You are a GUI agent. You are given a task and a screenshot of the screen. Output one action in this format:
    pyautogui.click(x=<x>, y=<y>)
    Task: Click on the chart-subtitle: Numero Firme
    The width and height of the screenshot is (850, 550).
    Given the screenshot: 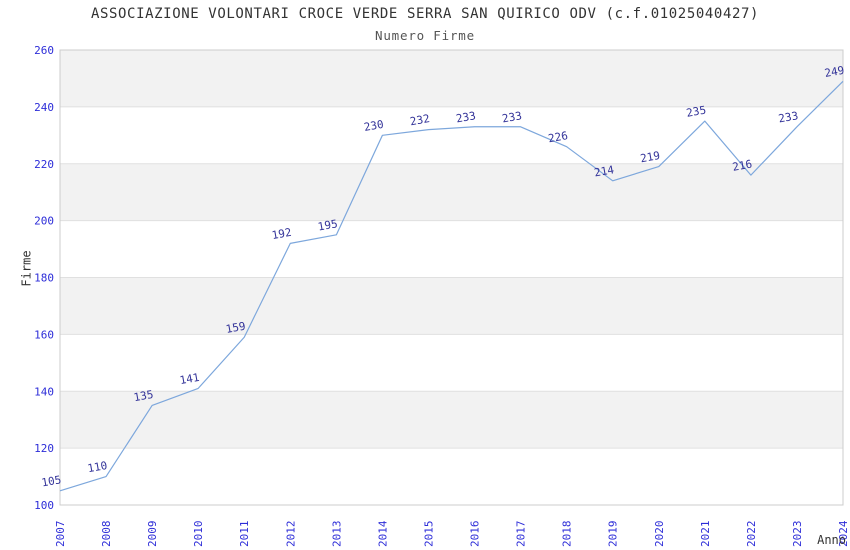 What is the action you would take?
    pyautogui.click(x=425, y=35)
    